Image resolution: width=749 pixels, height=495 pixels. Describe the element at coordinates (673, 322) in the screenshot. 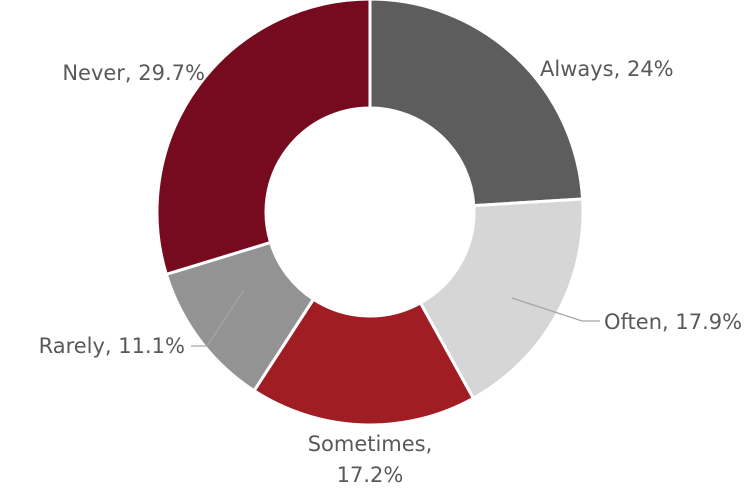

I see `data-label-often: Often, 17.9%` at that location.